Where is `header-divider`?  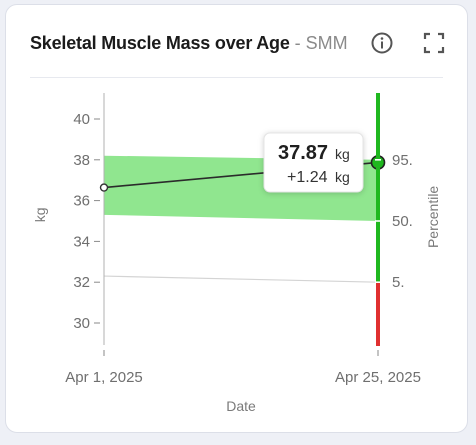
header-divider is located at coordinates (236, 77).